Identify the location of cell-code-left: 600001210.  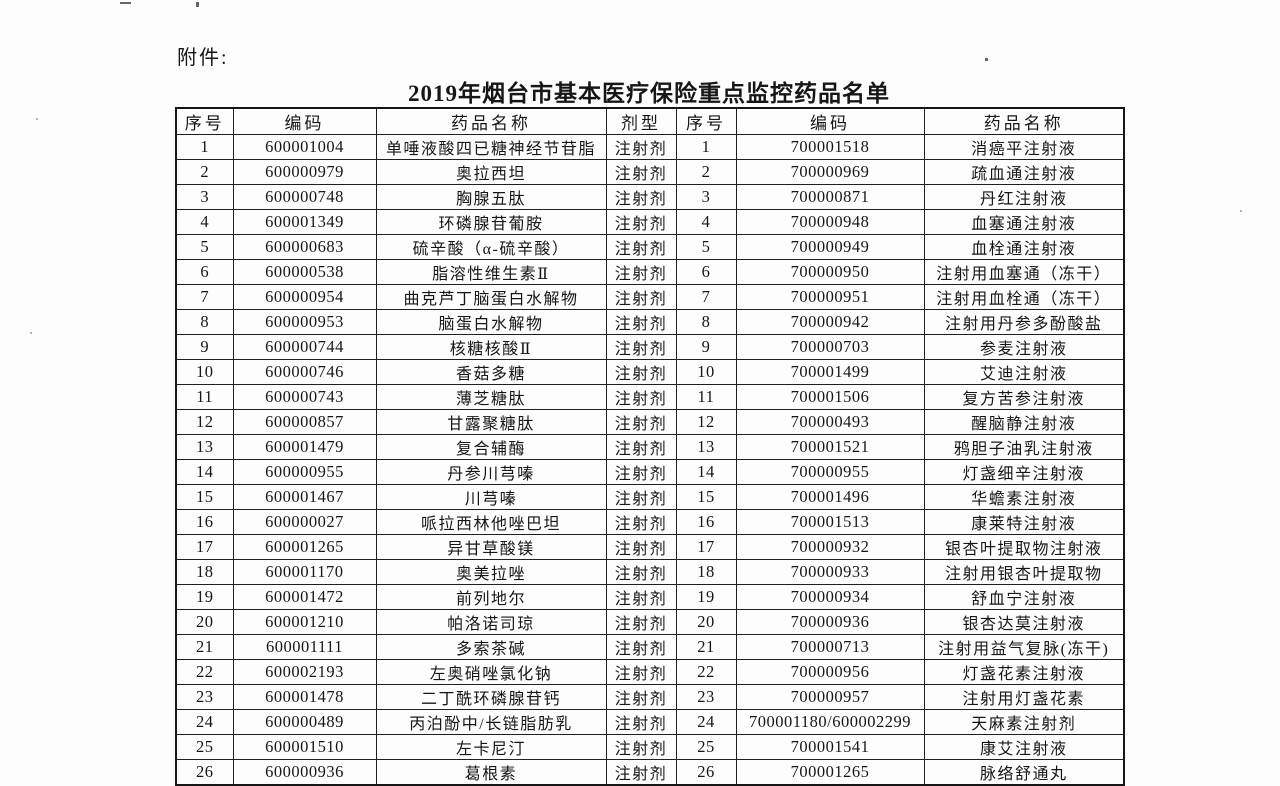
(304, 622).